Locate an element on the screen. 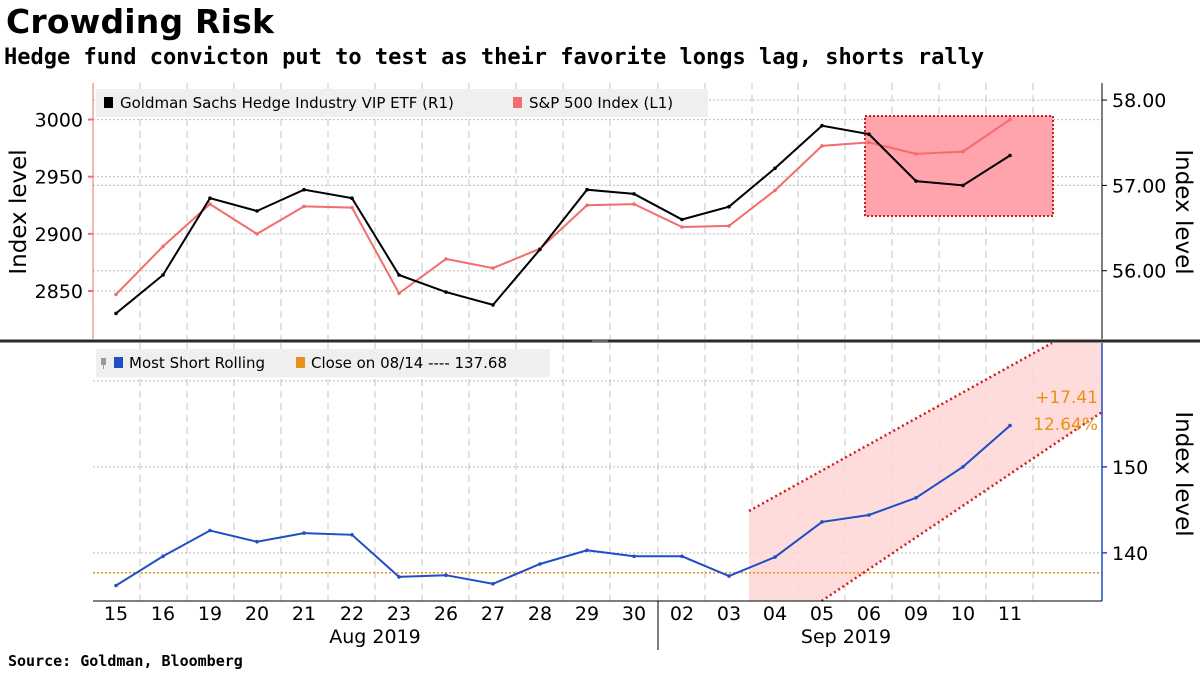 The image size is (1200, 675). left-tick-label: 2850 is located at coordinates (59, 292).